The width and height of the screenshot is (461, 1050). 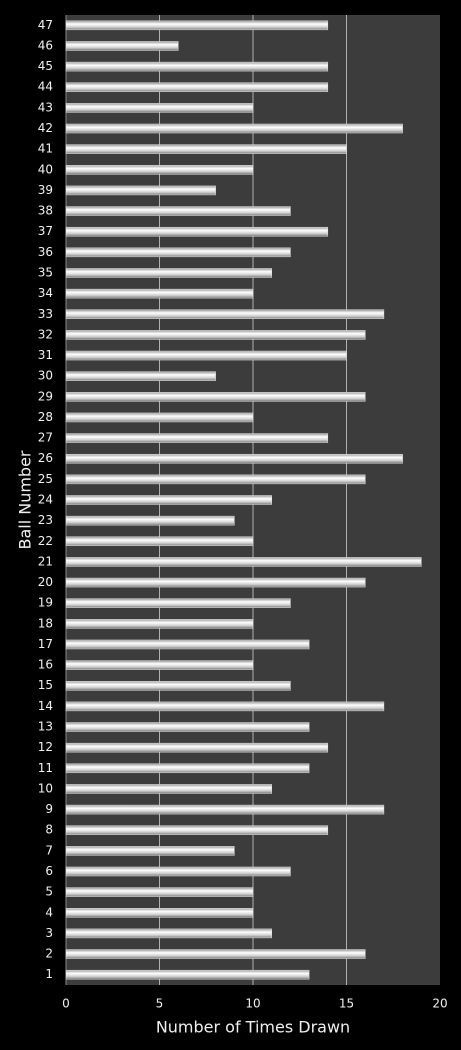 What do you see at coordinates (45, 685) in the screenshot?
I see `y-tick-label: 15` at bounding box center [45, 685].